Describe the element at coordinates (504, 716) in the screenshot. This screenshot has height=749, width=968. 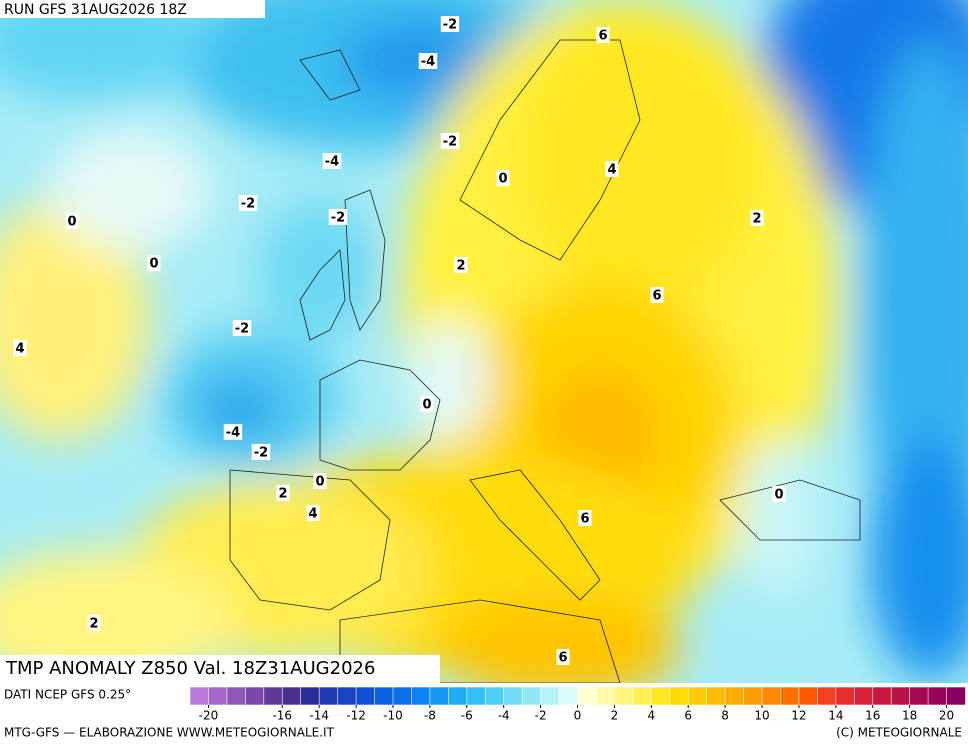
I see `colorbar-tick-label: -4` at that location.